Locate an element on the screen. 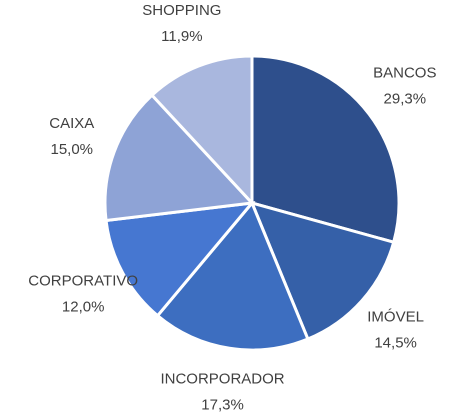 This screenshot has height=418, width=474. slice-value: 15,0% is located at coordinates (71, 149).